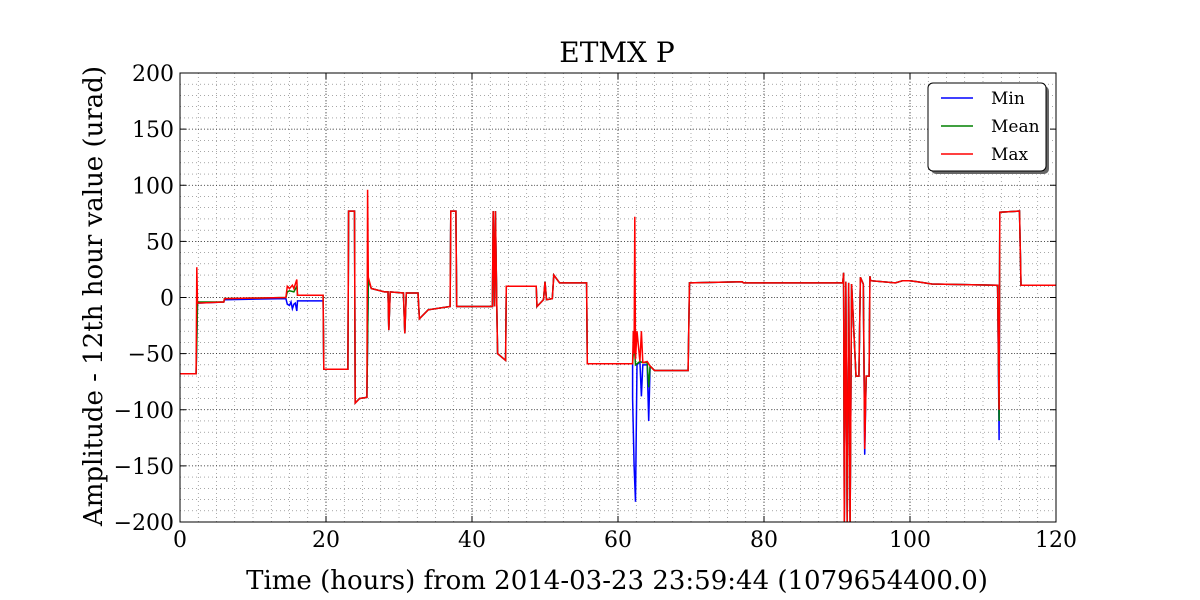  What do you see at coordinates (153, 74) in the screenshot?
I see `y-tick-label: 200` at bounding box center [153, 74].